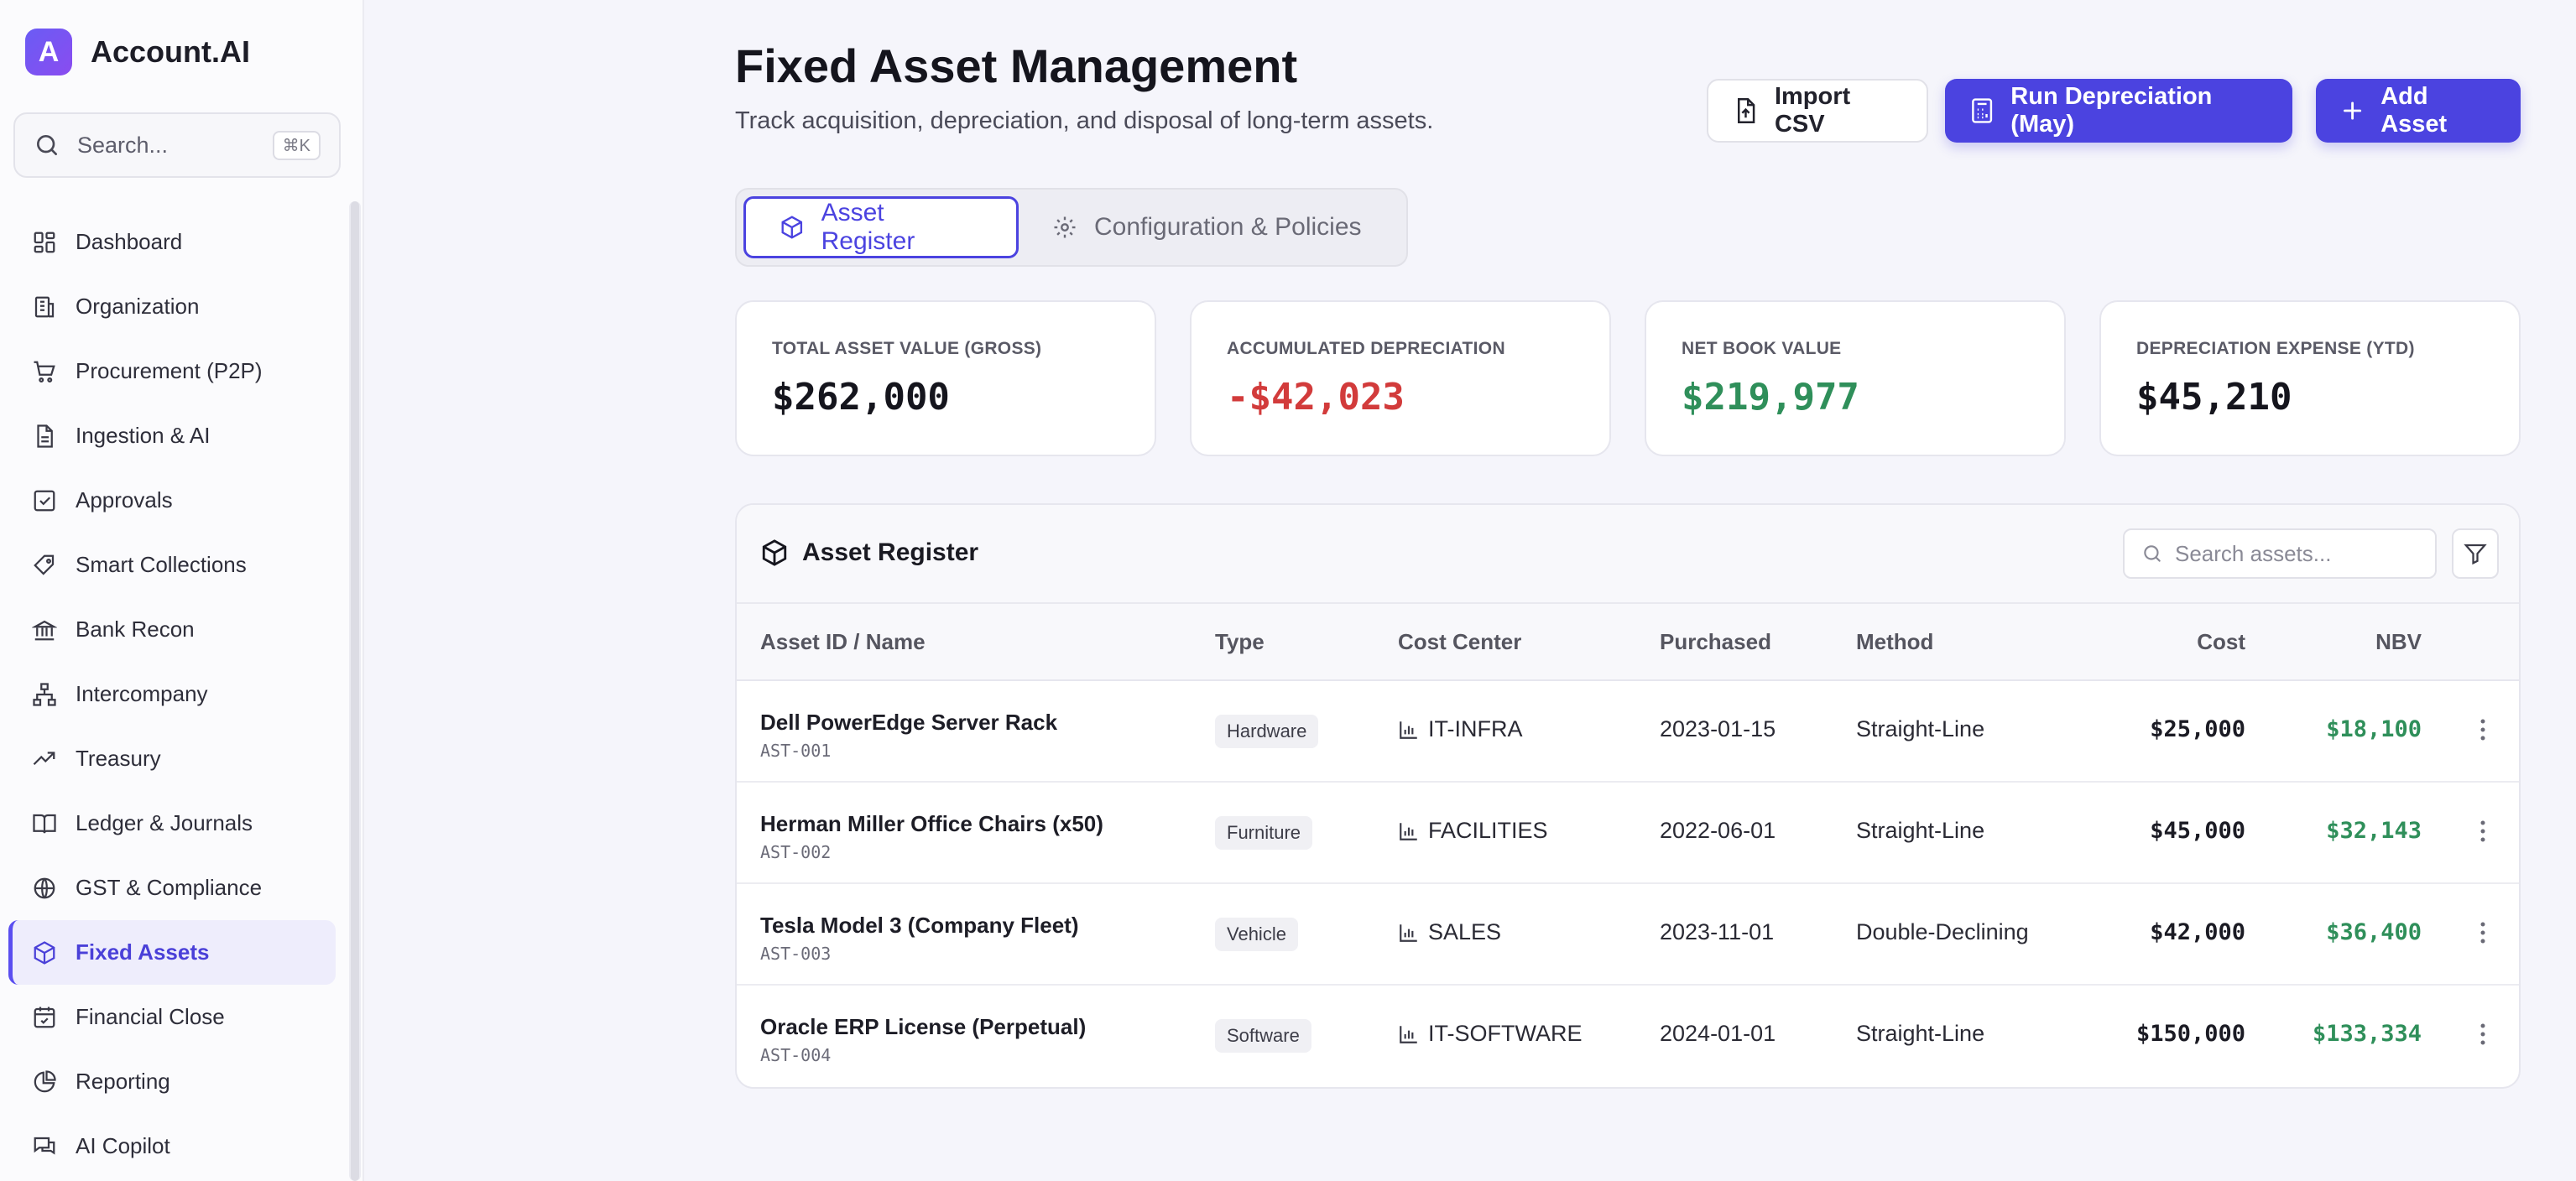  Describe the element at coordinates (44, 242) in the screenshot. I see `dashboard-icon` at that location.